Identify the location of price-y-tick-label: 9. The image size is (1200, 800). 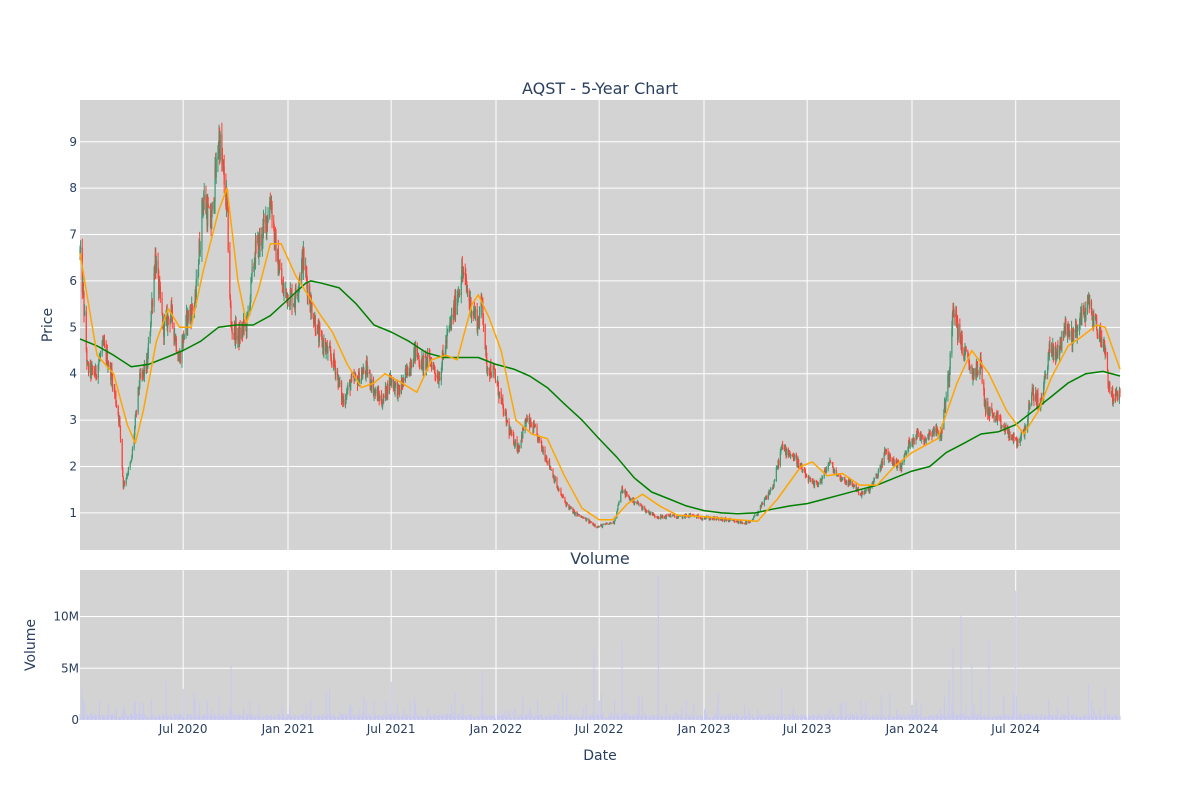
(73, 142).